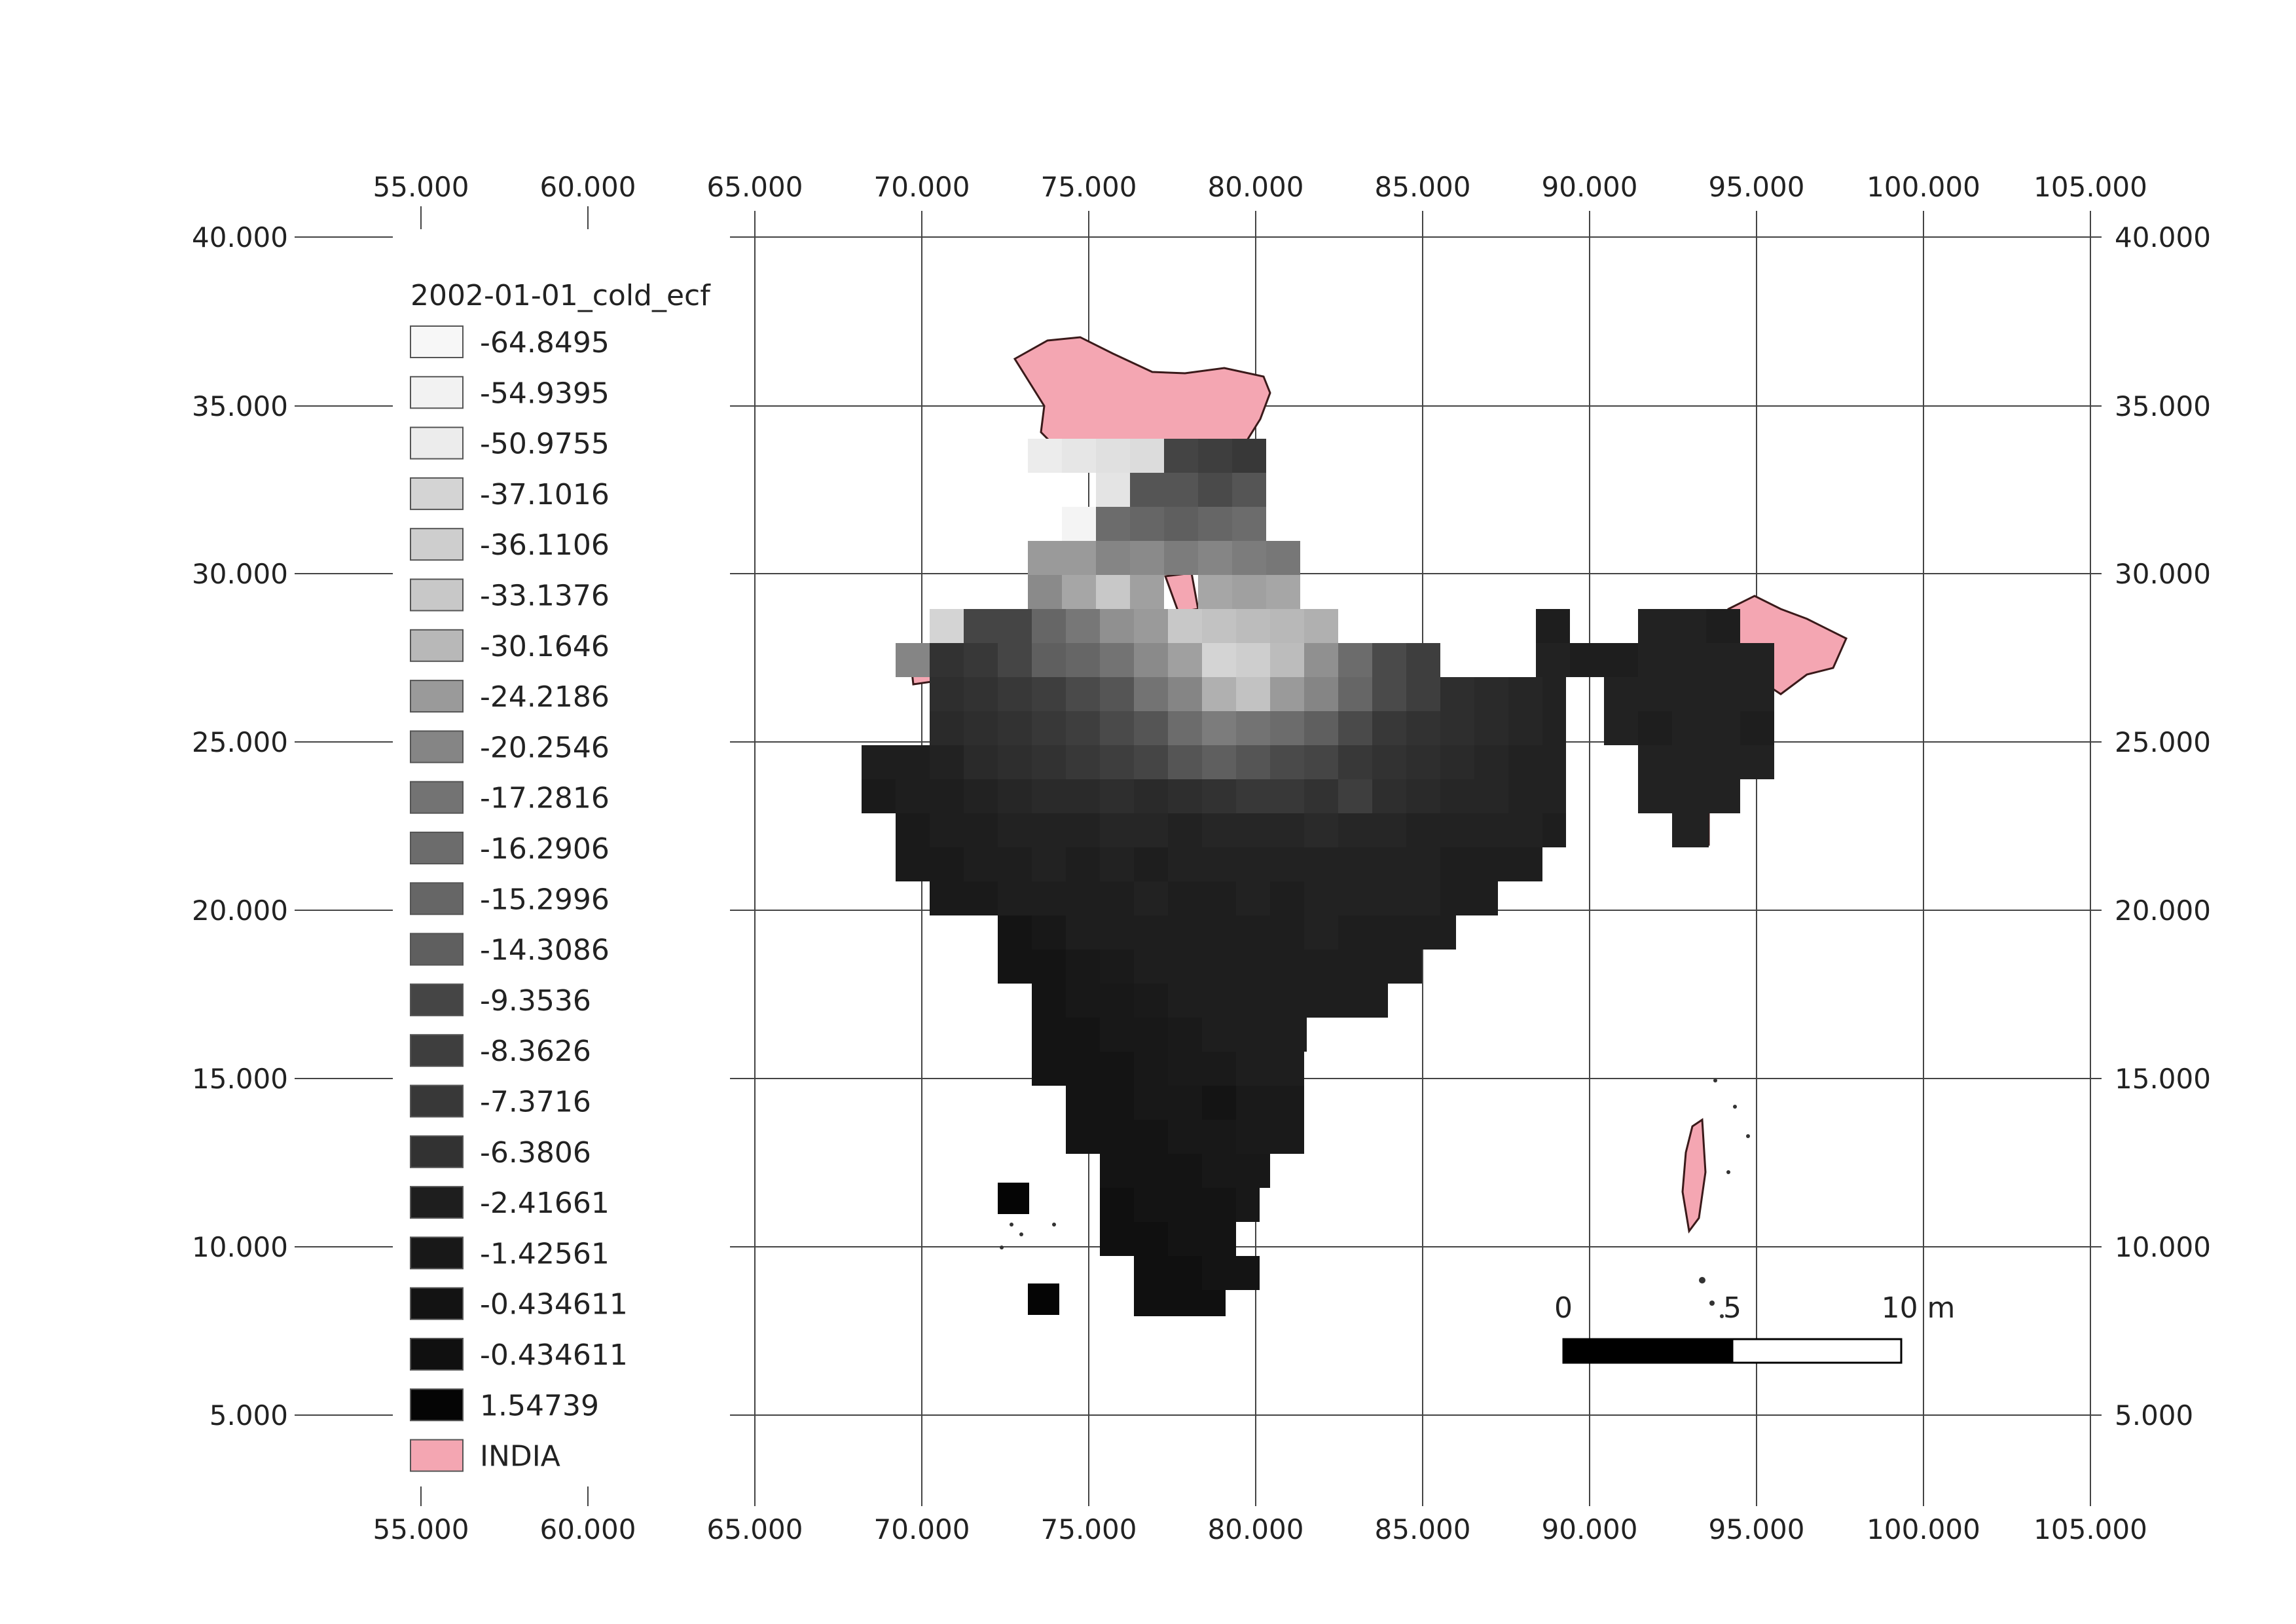  I want to click on legend-label: -14.3086, so click(545, 950).